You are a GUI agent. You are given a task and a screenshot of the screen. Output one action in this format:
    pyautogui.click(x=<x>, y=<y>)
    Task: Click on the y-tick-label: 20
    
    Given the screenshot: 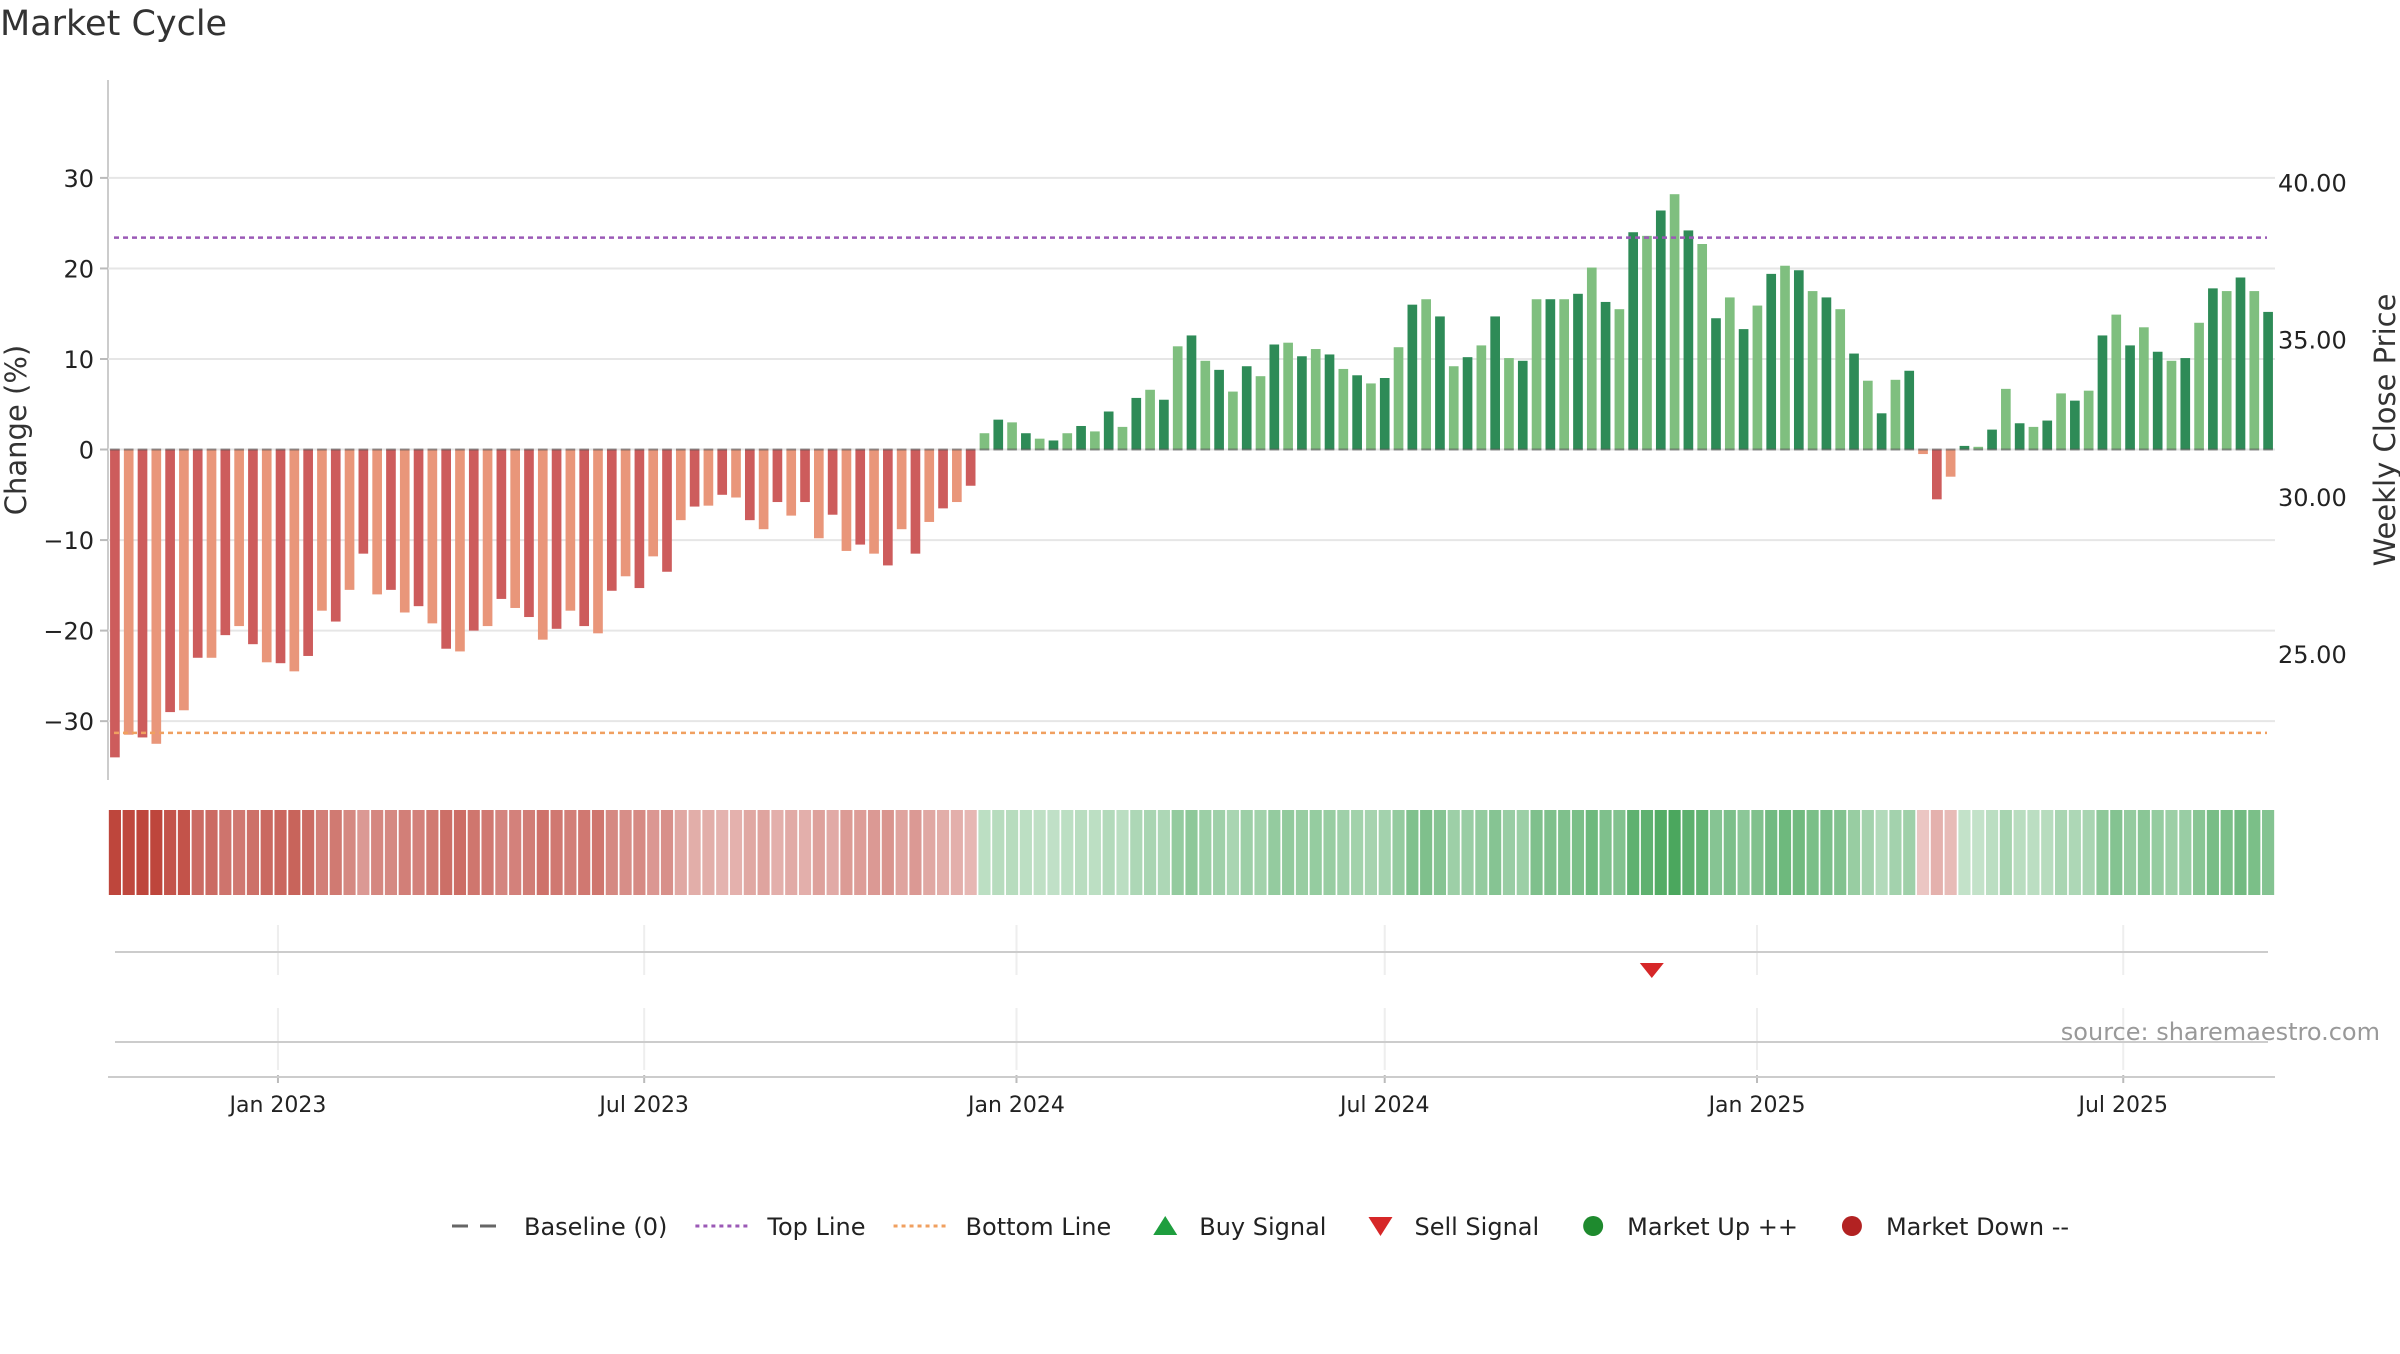 What is the action you would take?
    pyautogui.click(x=78, y=269)
    